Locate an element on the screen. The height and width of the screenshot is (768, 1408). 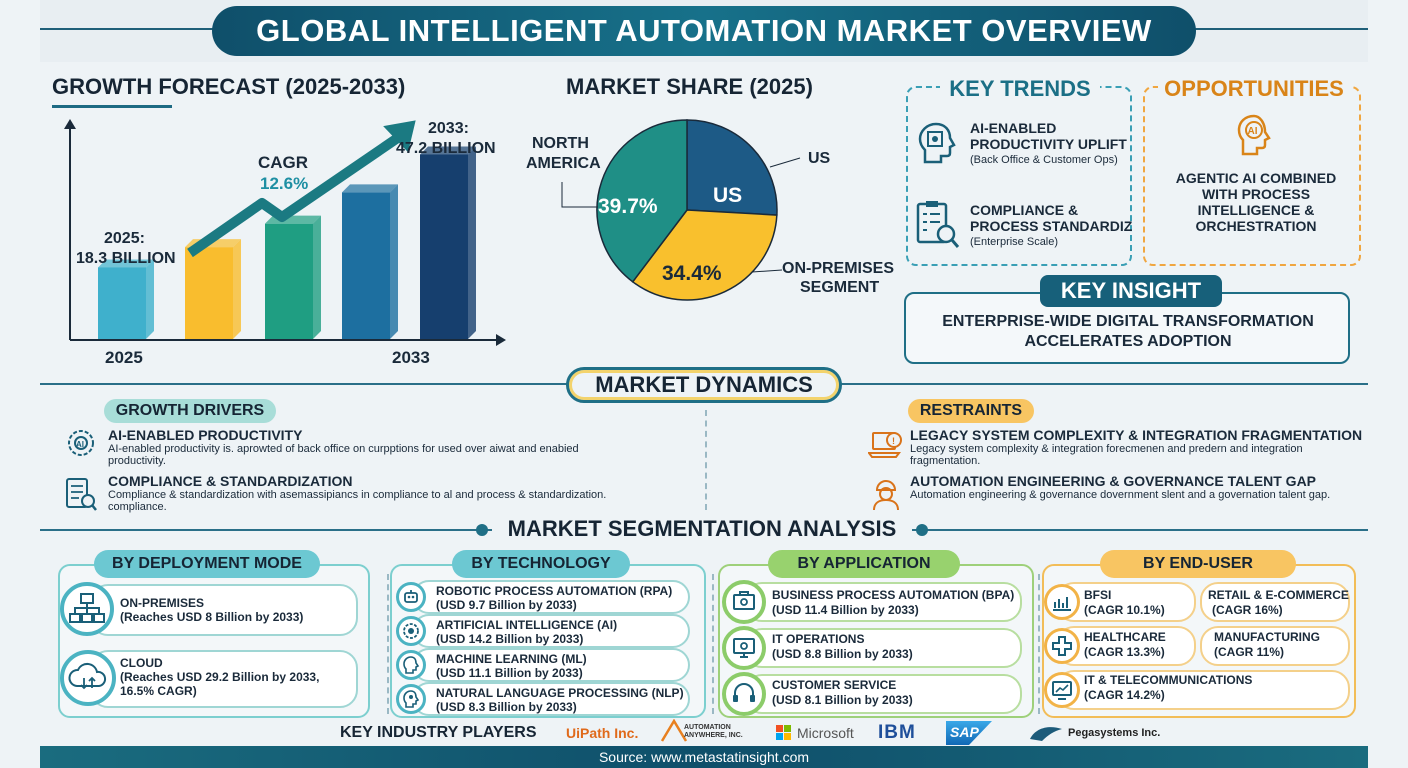
ibm-logo: IBM is located at coordinates (897, 732).